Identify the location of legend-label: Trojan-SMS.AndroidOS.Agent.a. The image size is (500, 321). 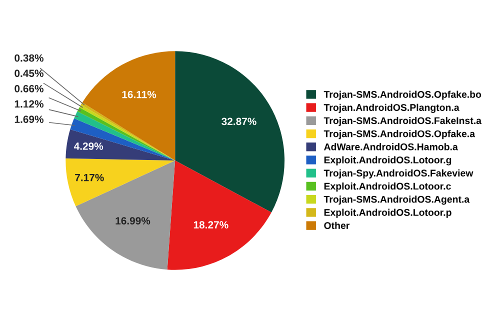
(397, 200).